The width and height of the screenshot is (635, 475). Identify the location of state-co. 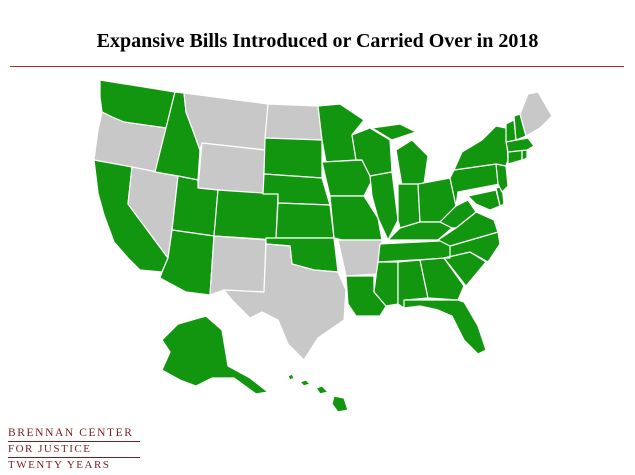
(246, 215).